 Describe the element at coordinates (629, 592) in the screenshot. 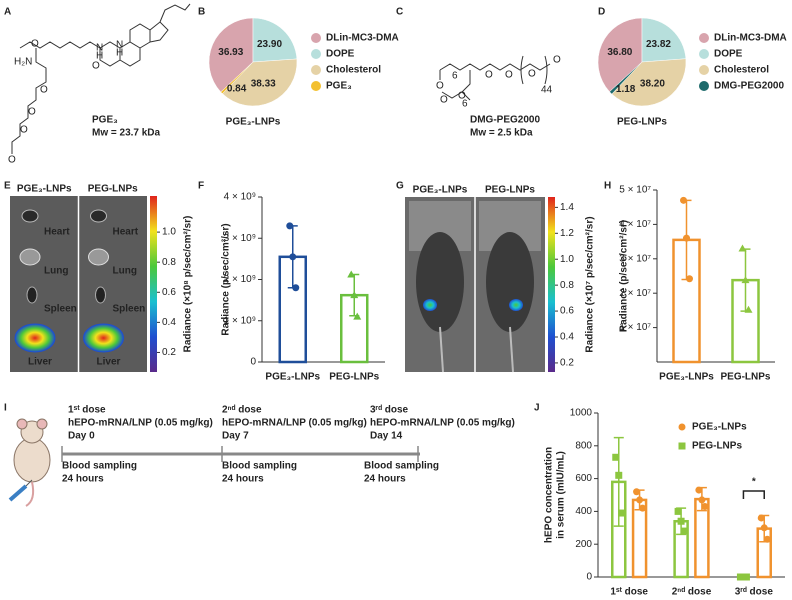

I see `x-tick-label: 1ˢᵗ dose` at that location.